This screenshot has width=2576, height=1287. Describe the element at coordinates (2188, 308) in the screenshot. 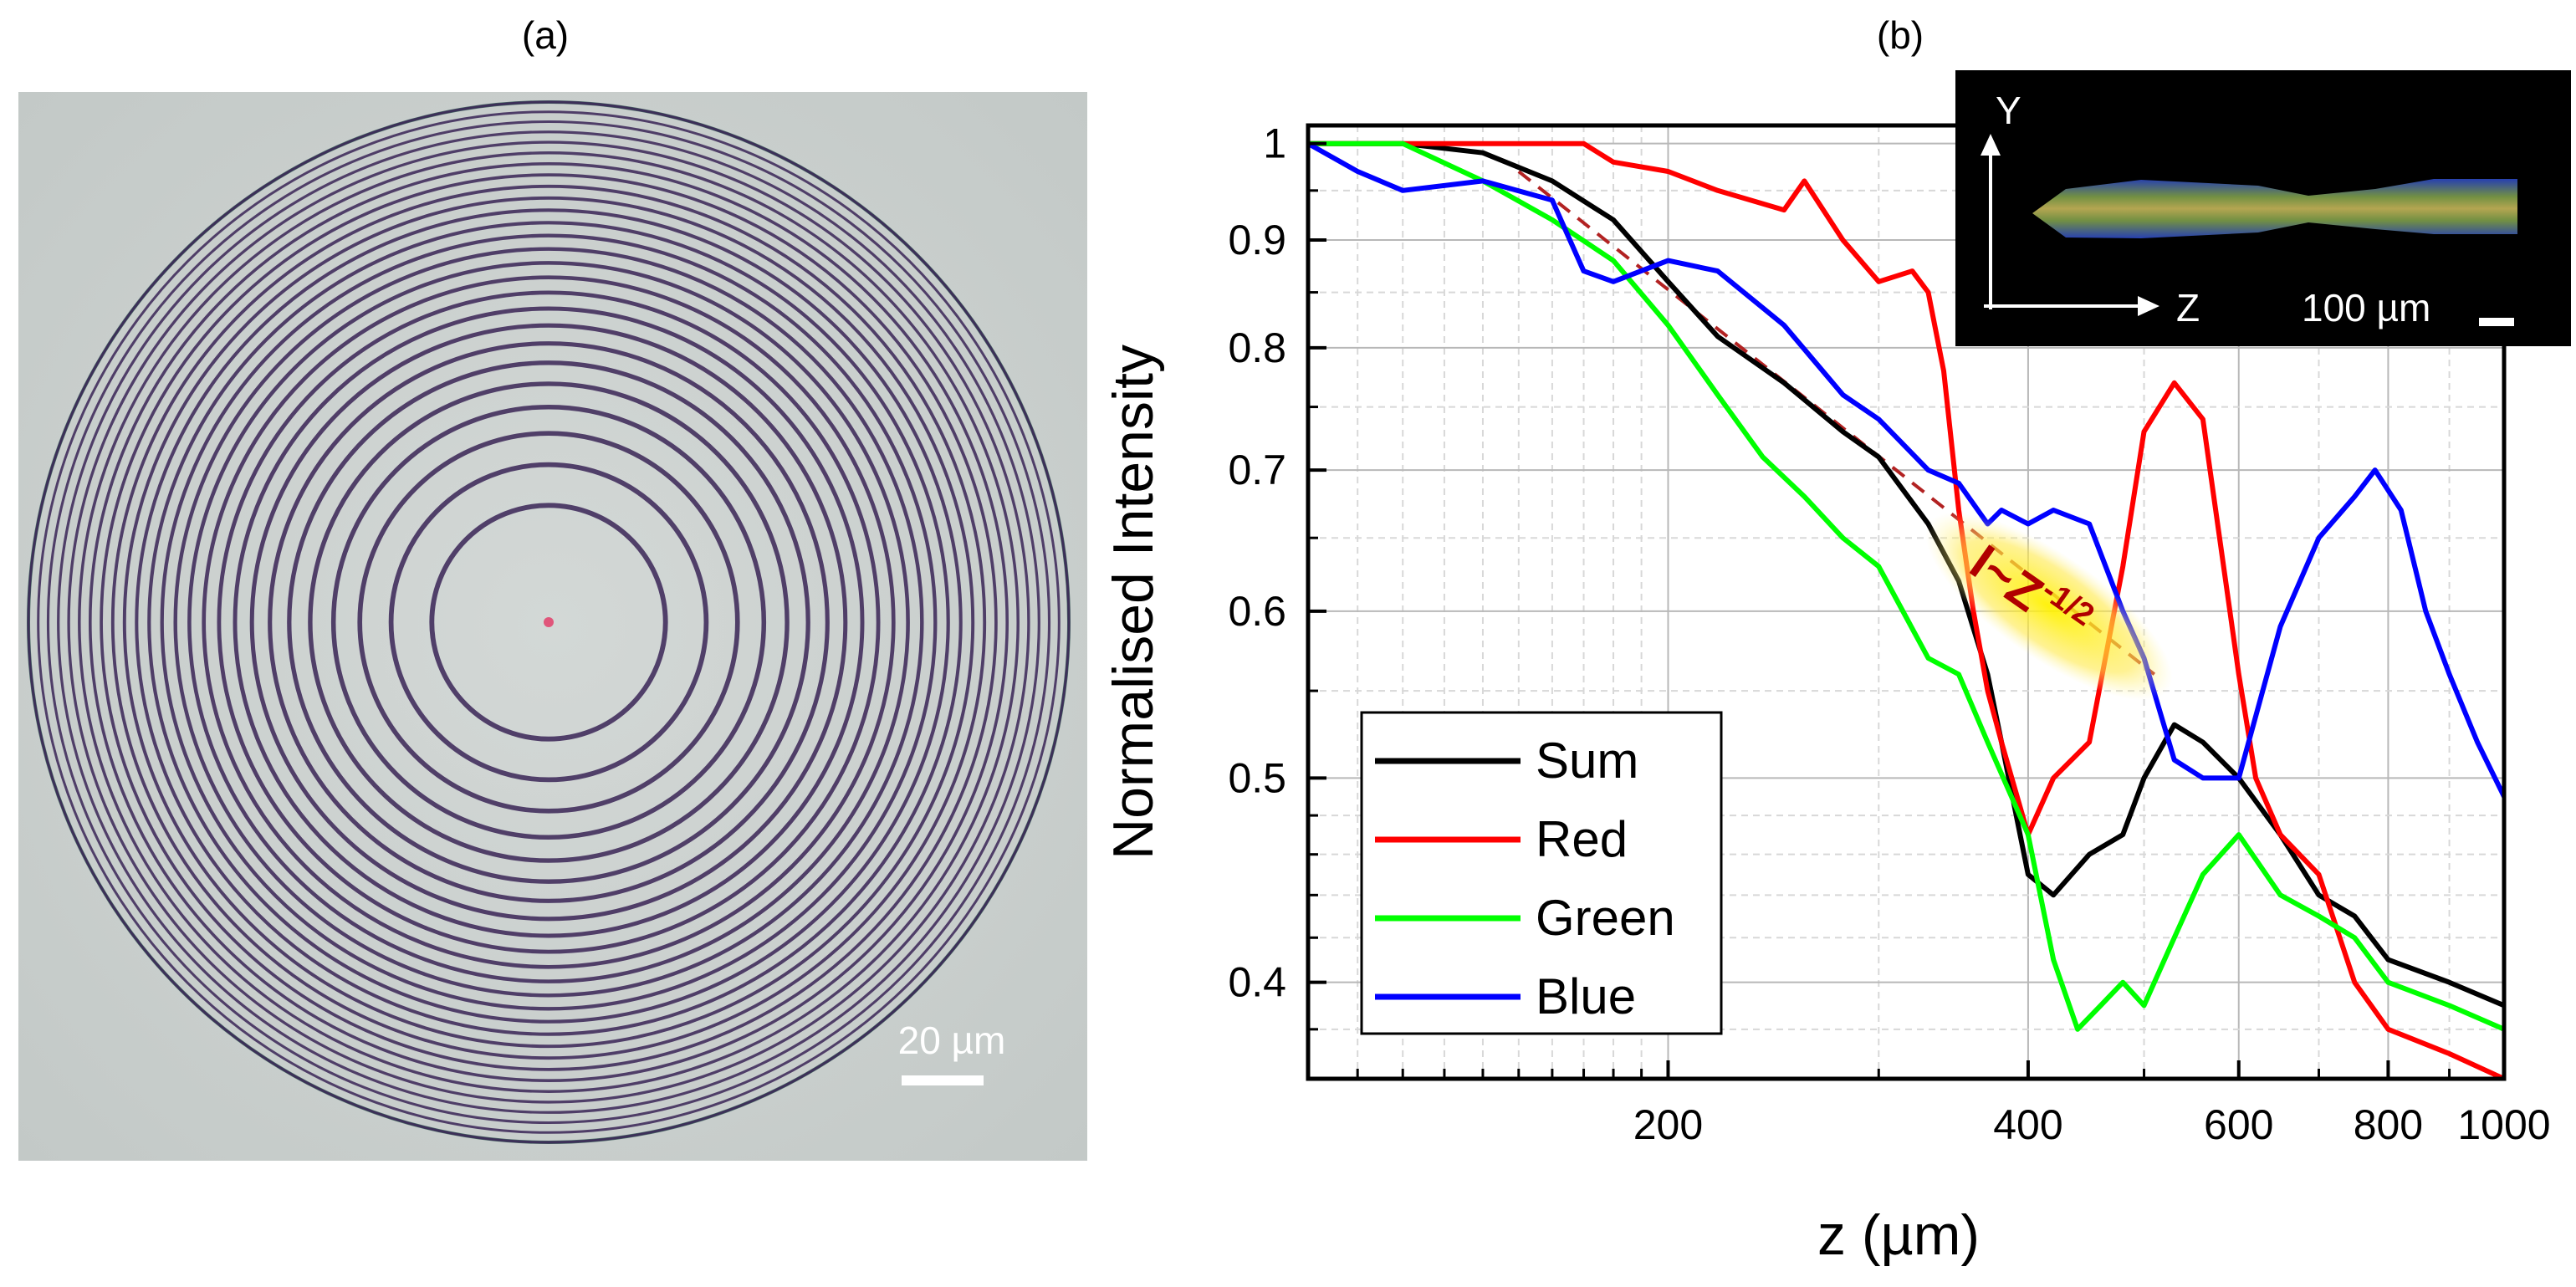

I see `inset-z-label: Z` at that location.